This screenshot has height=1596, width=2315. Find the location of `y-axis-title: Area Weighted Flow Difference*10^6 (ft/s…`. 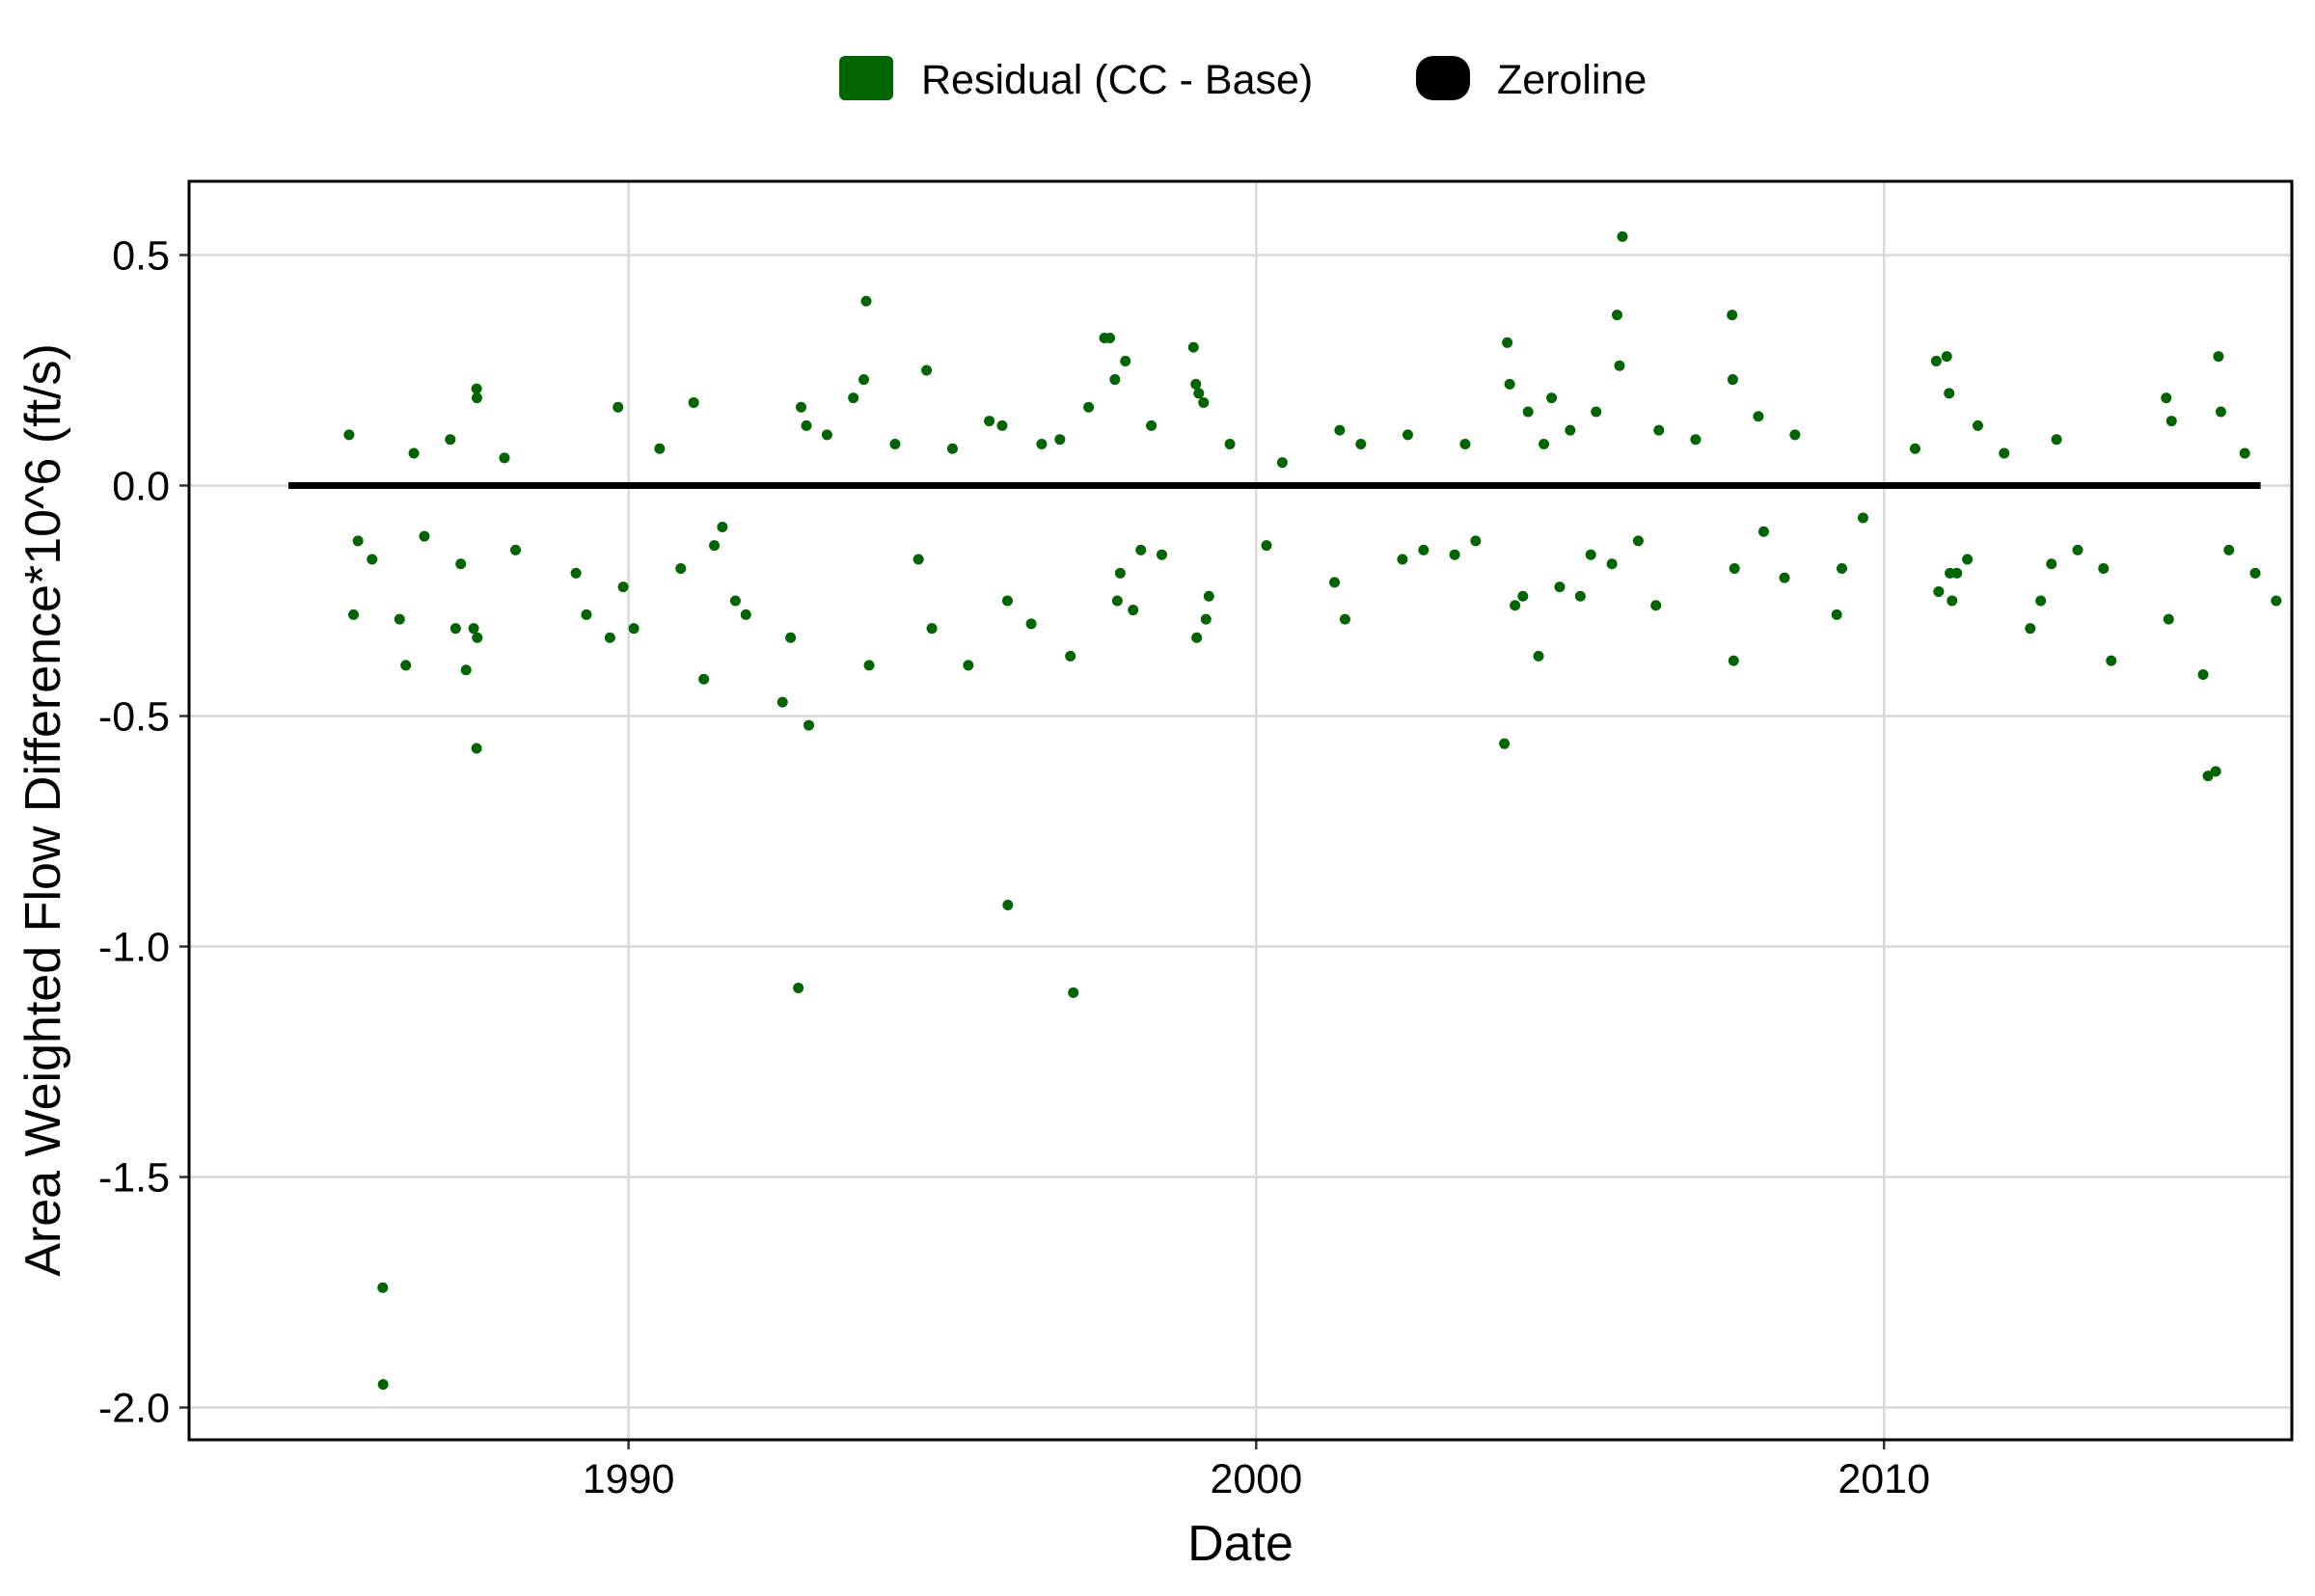

y-axis-title: Area Weighted Flow Difference*10^6 (ft/s… is located at coordinates (43, 810).